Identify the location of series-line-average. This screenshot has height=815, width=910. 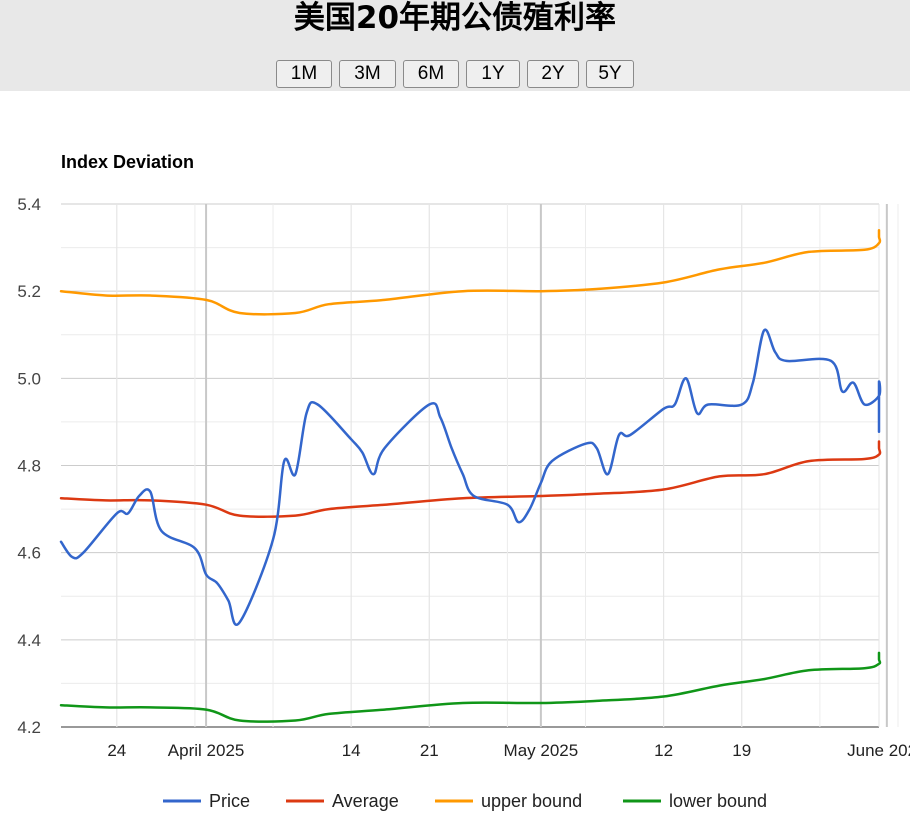
(470, 479).